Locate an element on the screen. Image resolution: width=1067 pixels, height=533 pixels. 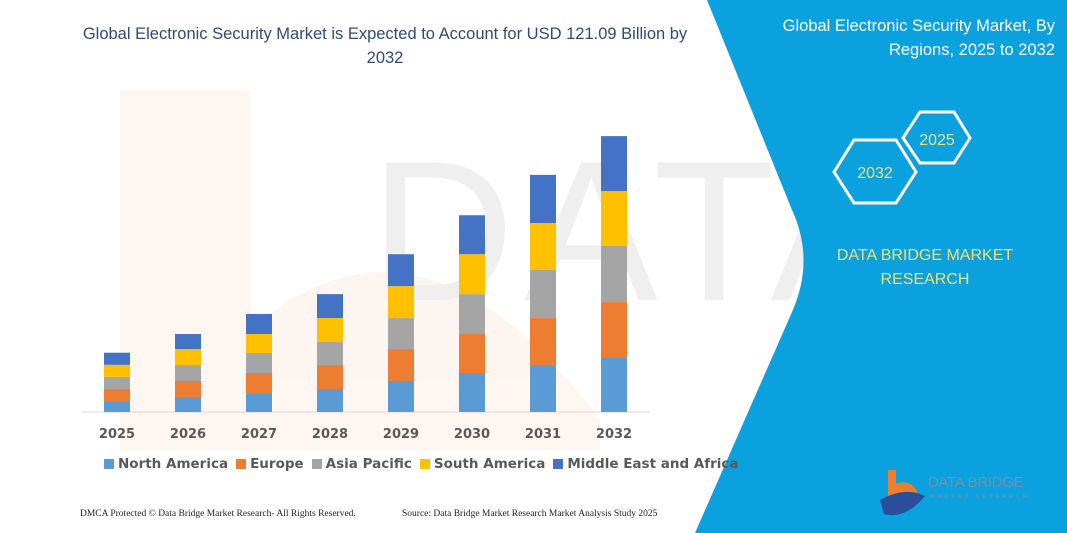
bar-segment-2032-north-america is located at coordinates (614, 384).